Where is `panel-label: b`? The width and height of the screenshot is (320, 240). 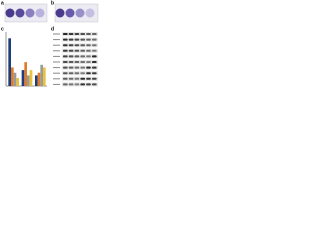 panel-label: b is located at coordinates (52, 3).